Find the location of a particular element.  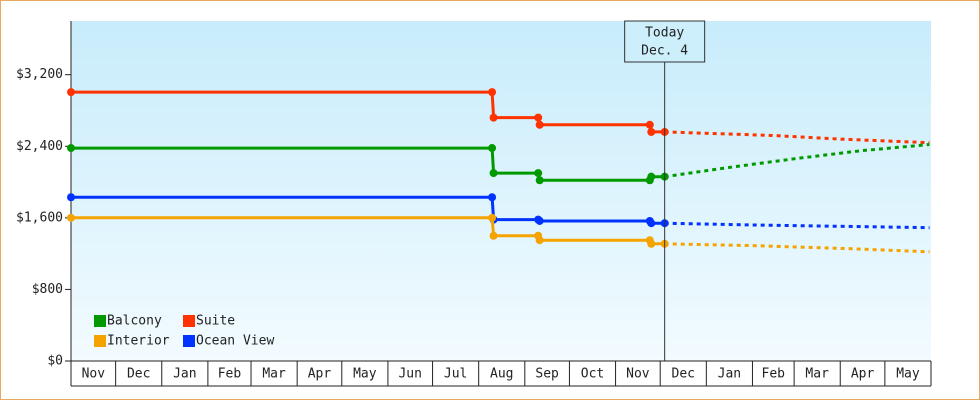

today-label: Today is located at coordinates (664, 33).